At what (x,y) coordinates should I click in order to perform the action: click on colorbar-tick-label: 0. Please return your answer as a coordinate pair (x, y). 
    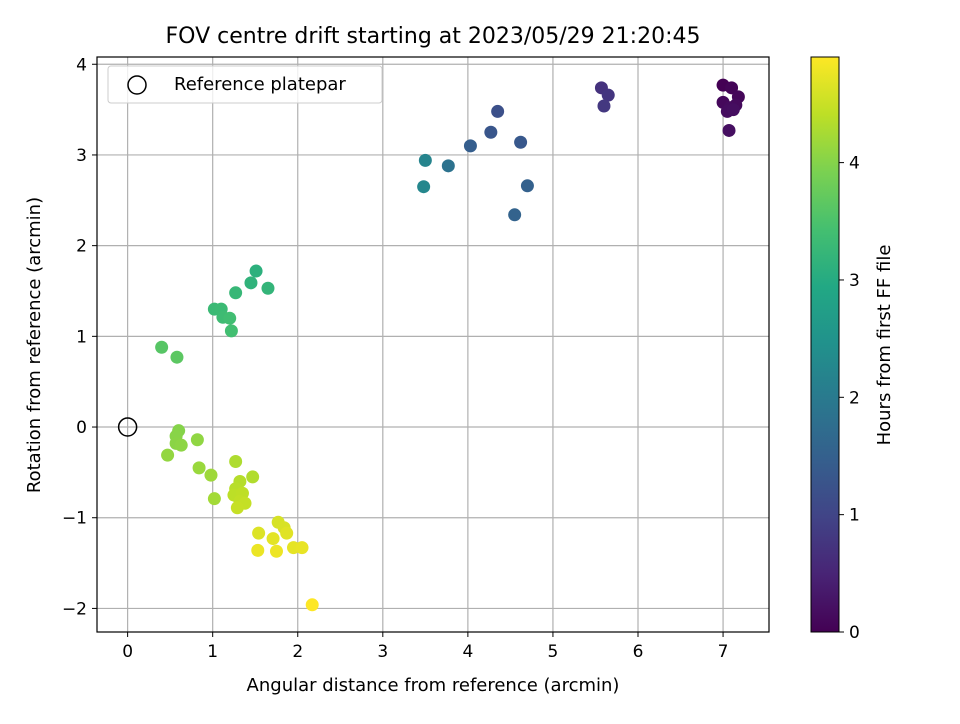
    Looking at the image, I should click on (854, 633).